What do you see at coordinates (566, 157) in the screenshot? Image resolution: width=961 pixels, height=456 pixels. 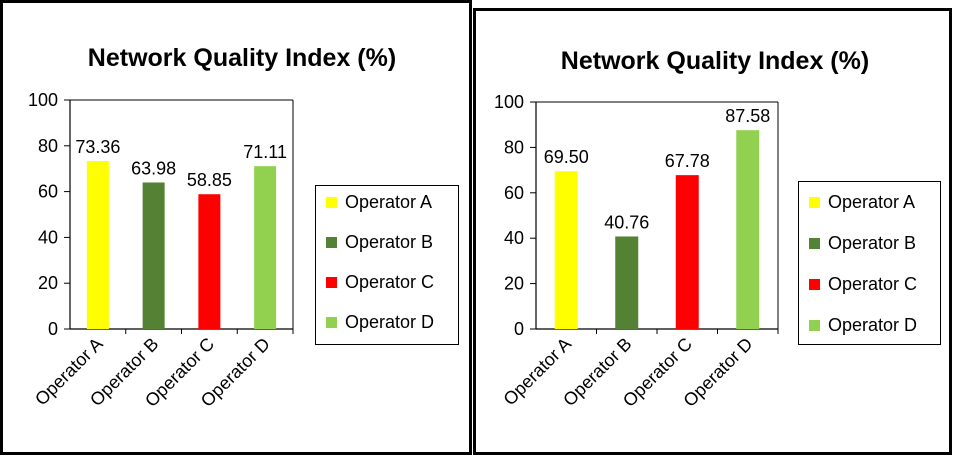 I see `data-label: 69.50` at bounding box center [566, 157].